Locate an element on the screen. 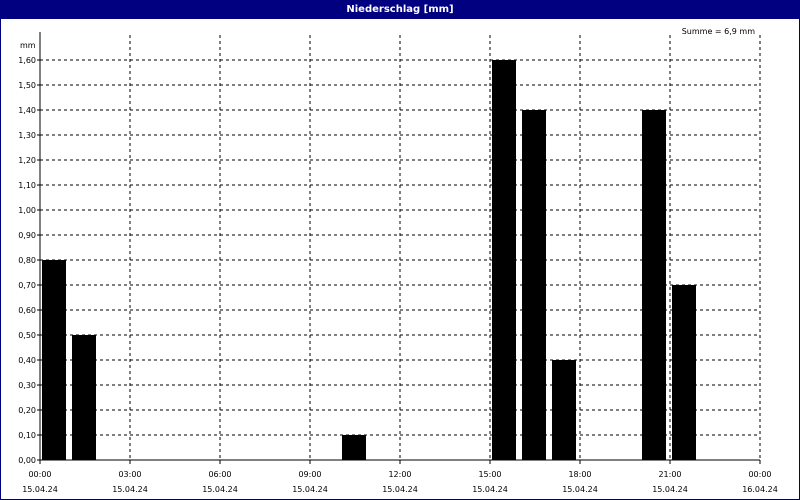 This screenshot has height=500, width=800. y-tick-label: 0,40 is located at coordinates (27, 360).